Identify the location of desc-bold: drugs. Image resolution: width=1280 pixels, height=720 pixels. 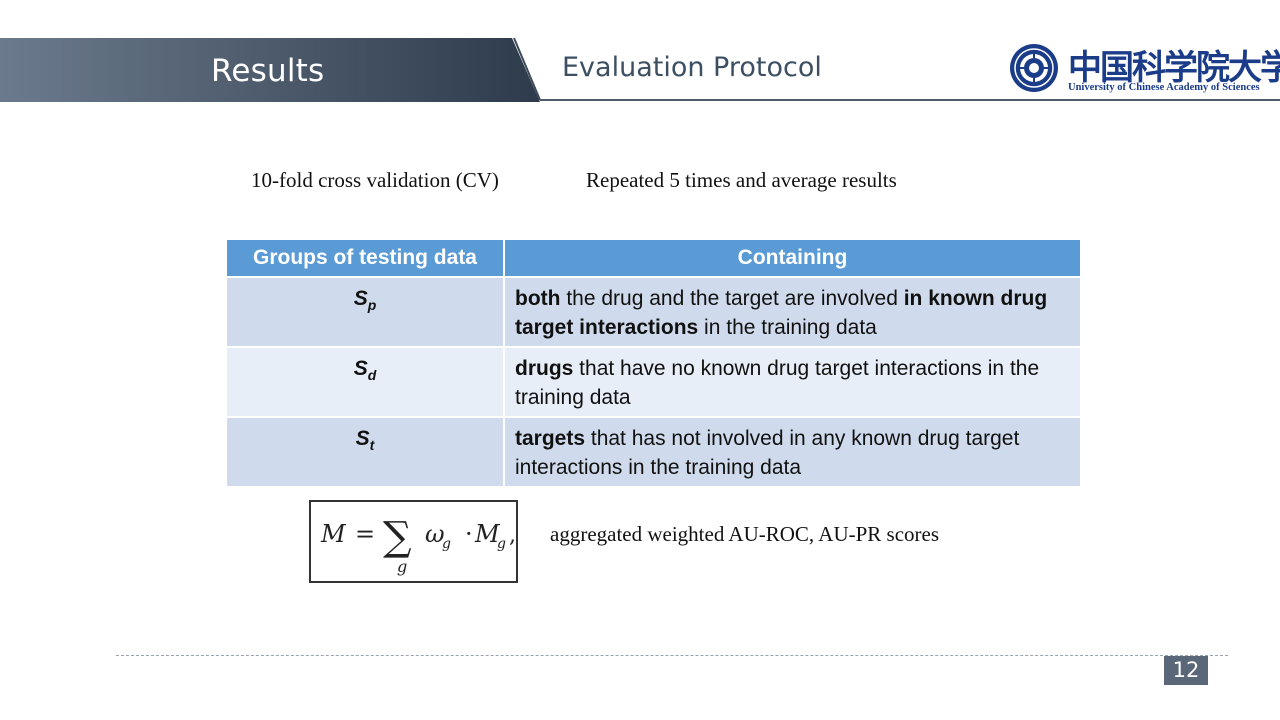
(544, 368).